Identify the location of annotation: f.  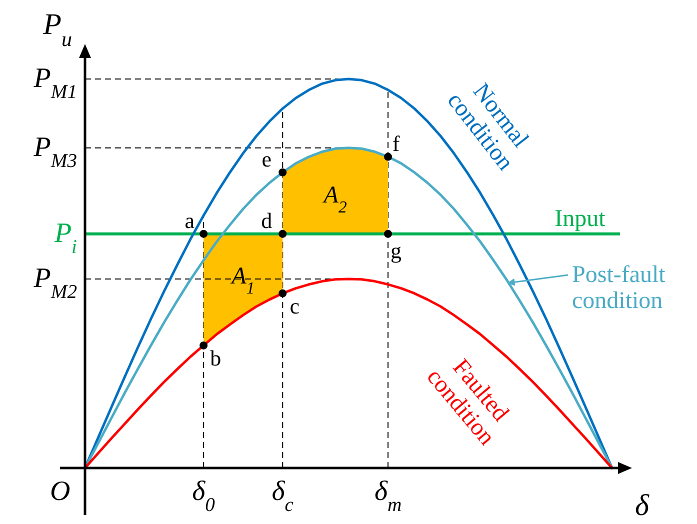
(396, 143).